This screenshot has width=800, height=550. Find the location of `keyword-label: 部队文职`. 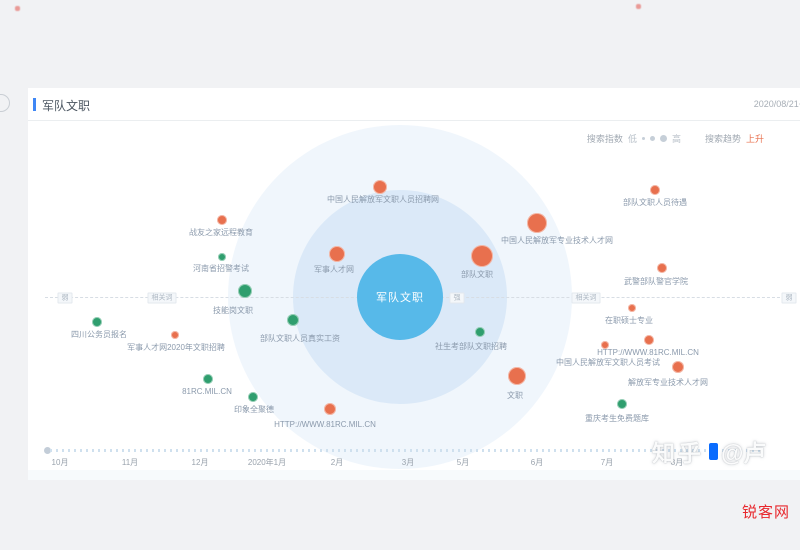

keyword-label: 部队文职 is located at coordinates (477, 274).